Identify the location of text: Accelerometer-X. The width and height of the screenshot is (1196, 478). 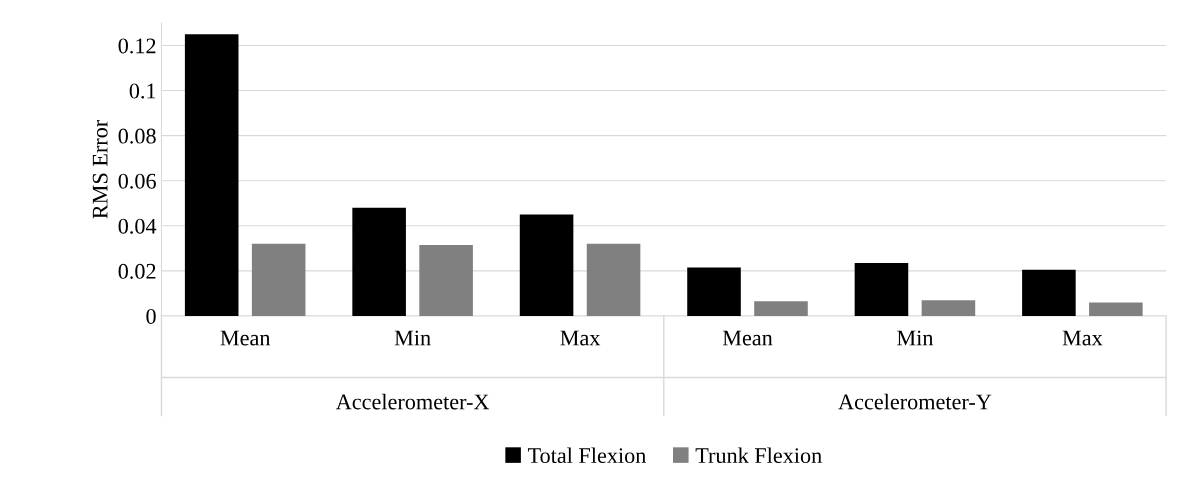
(412, 401).